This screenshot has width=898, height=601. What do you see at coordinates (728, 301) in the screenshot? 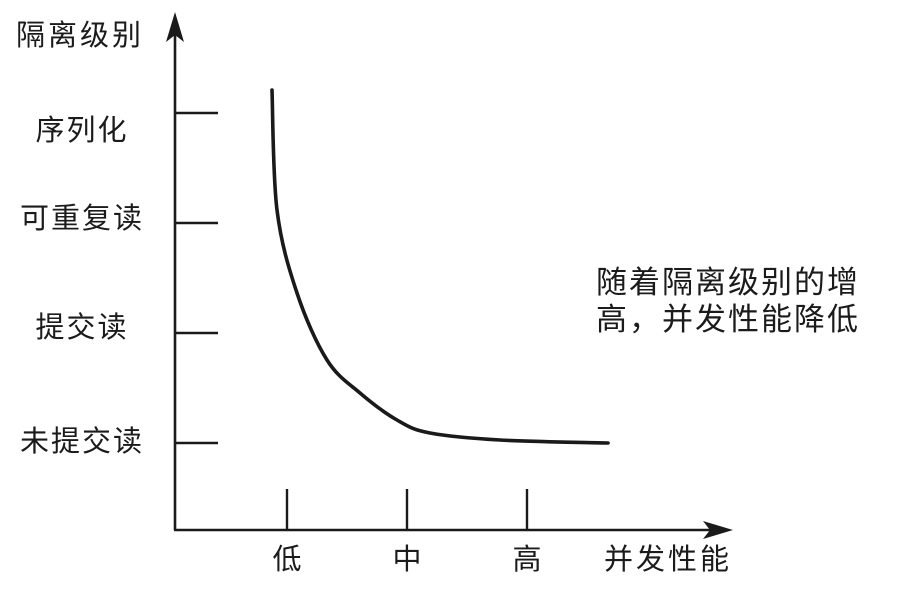
I see `annotation-text: 随着隔离级别的增 高，并发性能降低` at bounding box center [728, 301].